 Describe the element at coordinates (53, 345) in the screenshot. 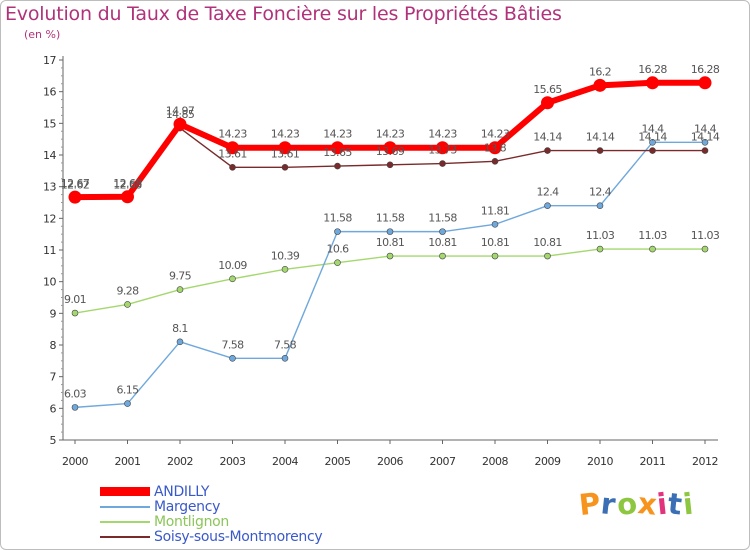

I see `y-tick-label: 8` at that location.